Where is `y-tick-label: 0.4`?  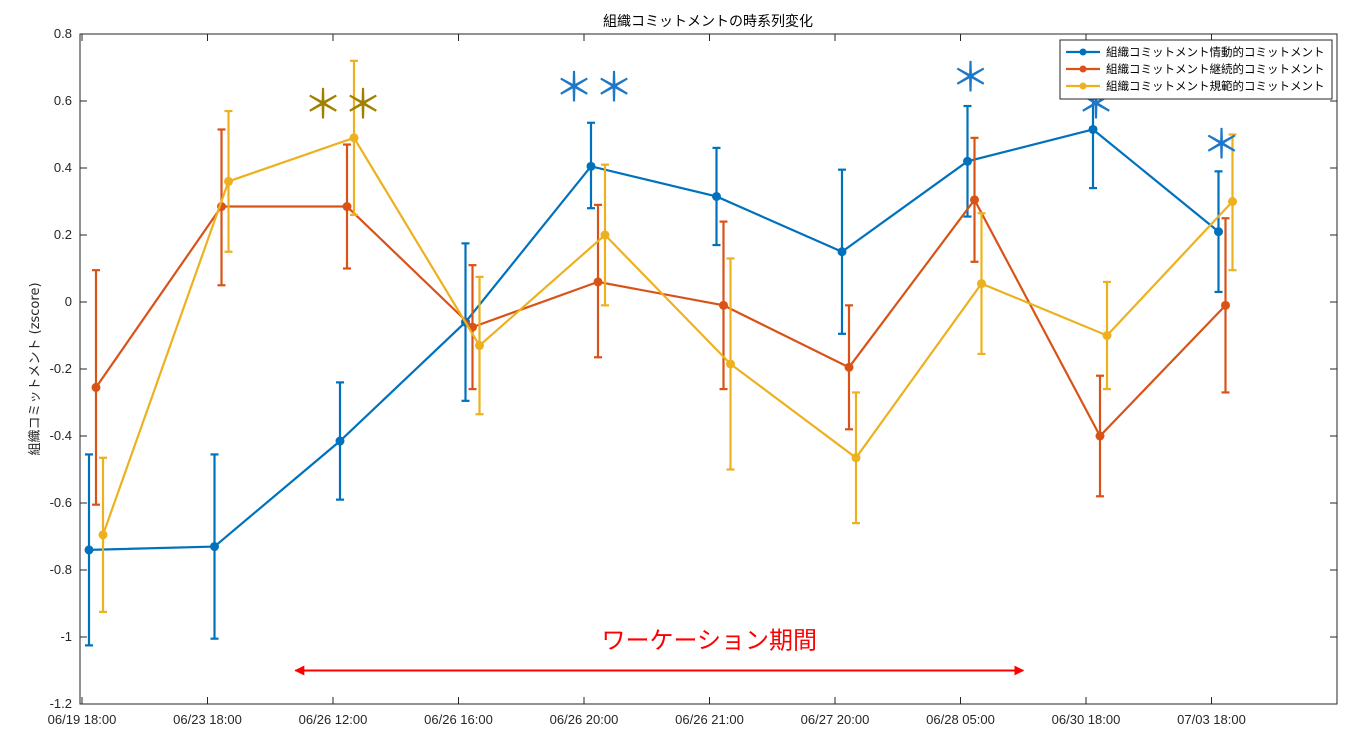 y-tick-label: 0.4 is located at coordinates (63, 167).